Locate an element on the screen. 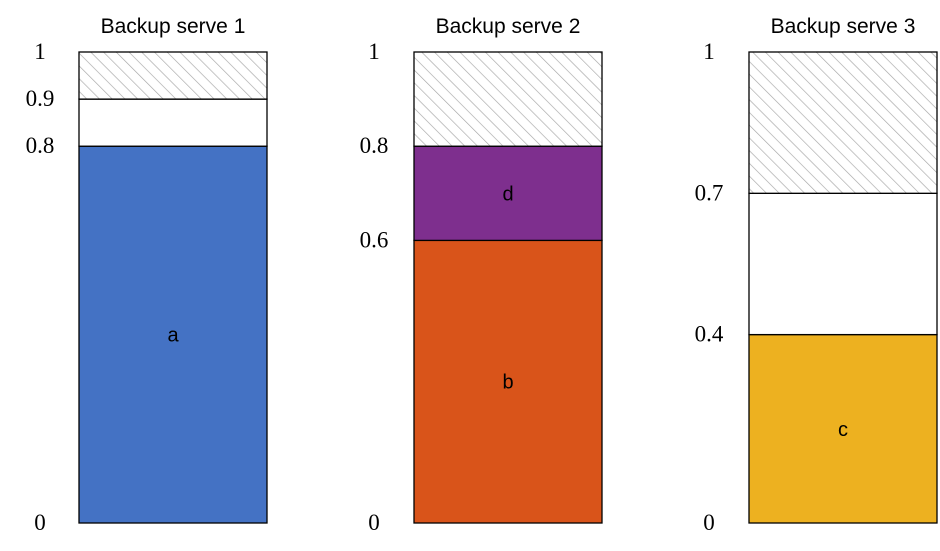 This screenshot has width=940, height=551. server-1-tick-label: 1 is located at coordinates (40, 51).